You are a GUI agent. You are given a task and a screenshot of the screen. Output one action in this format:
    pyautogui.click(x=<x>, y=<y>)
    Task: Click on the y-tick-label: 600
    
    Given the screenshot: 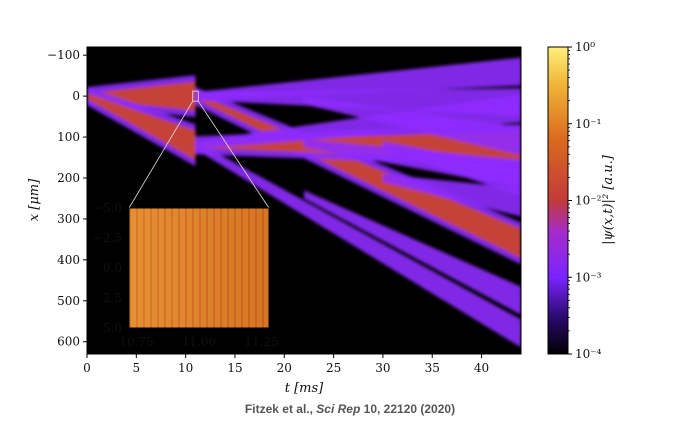 What is the action you would take?
    pyautogui.click(x=68, y=342)
    